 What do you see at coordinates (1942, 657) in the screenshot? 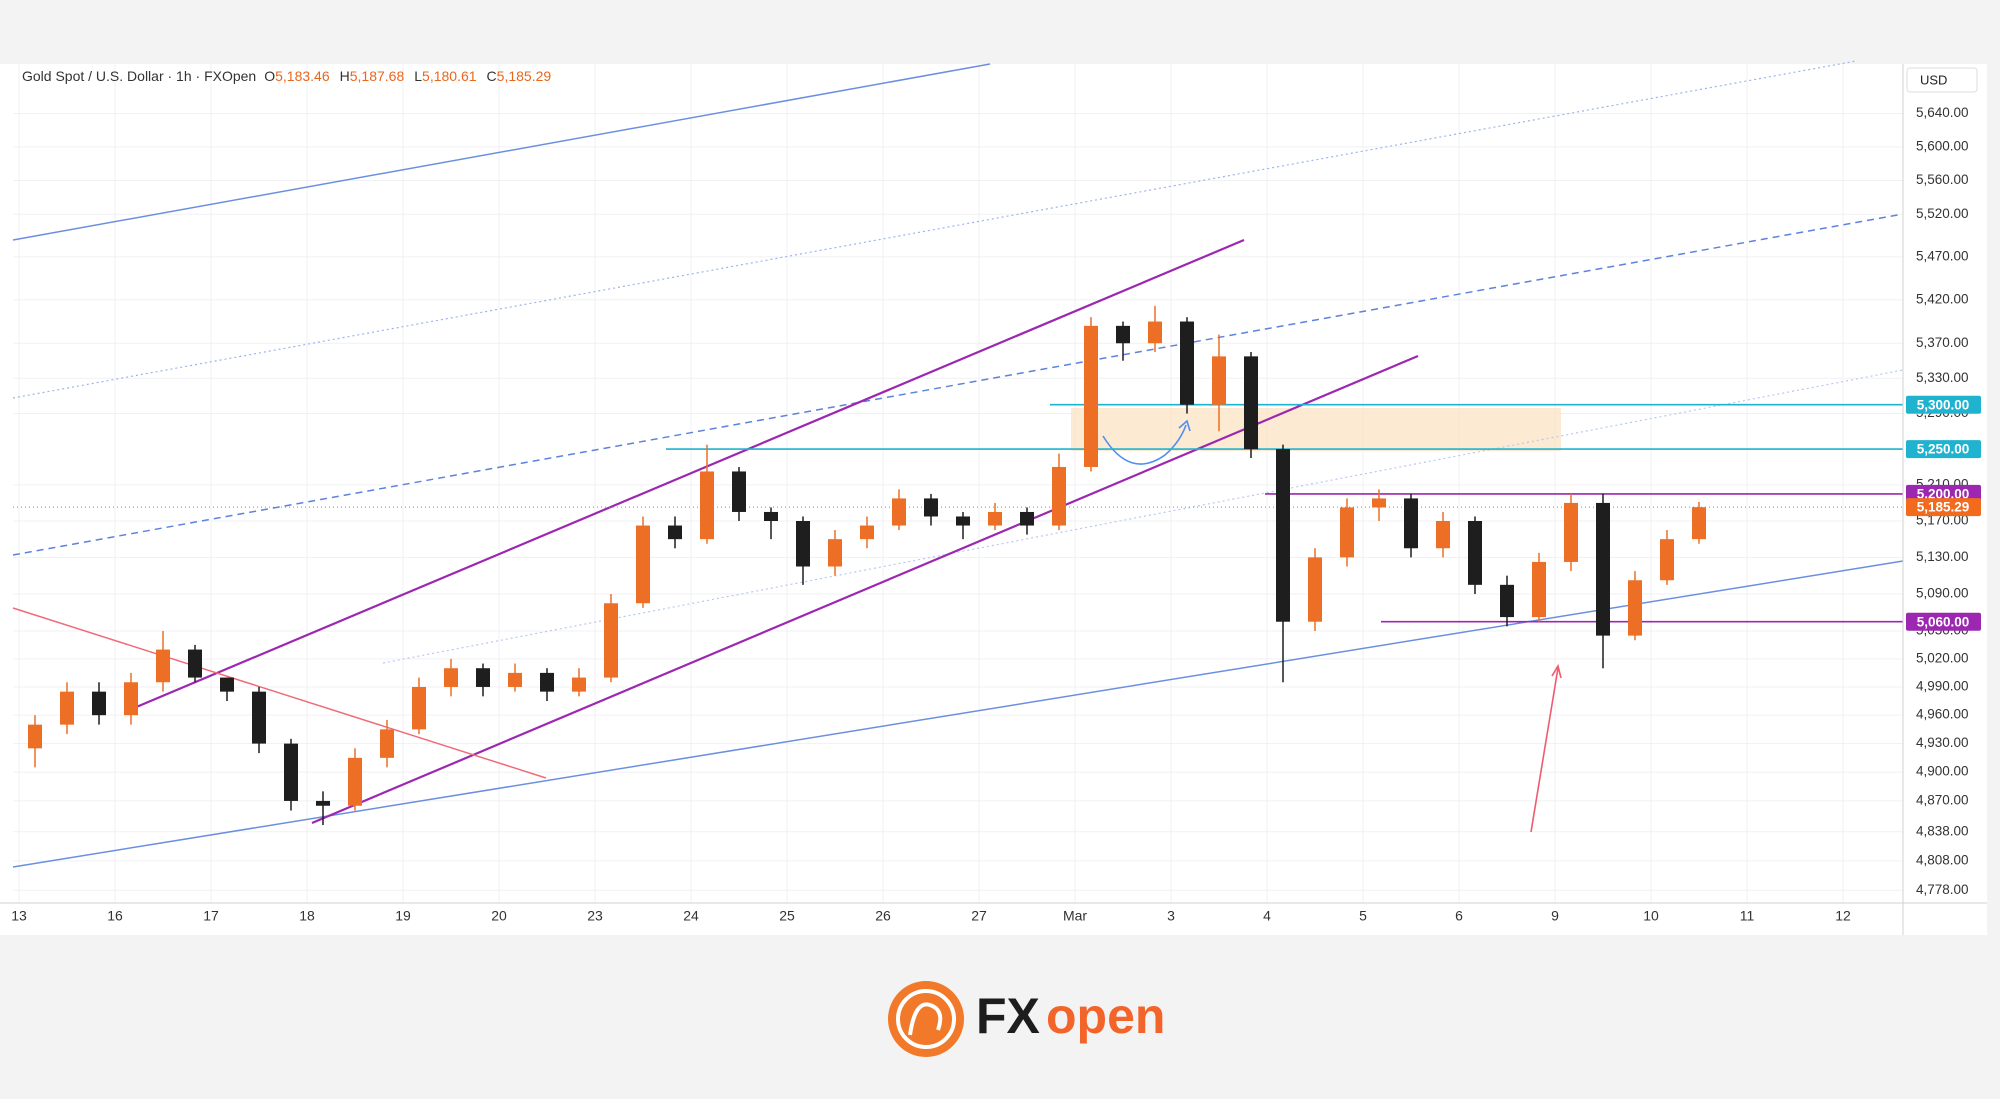
I see `y-tick-label: 5,020.00` at bounding box center [1942, 657].